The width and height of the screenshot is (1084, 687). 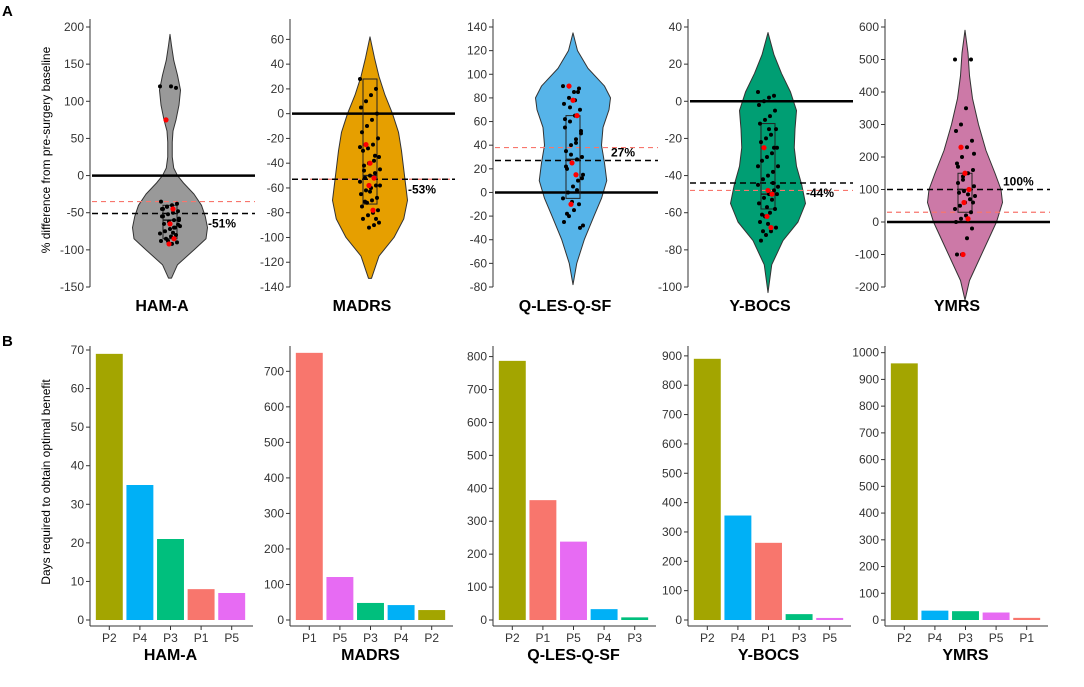 What do you see at coordinates (74, 64) in the screenshot?
I see `y-tick-label: 150` at bounding box center [74, 64].